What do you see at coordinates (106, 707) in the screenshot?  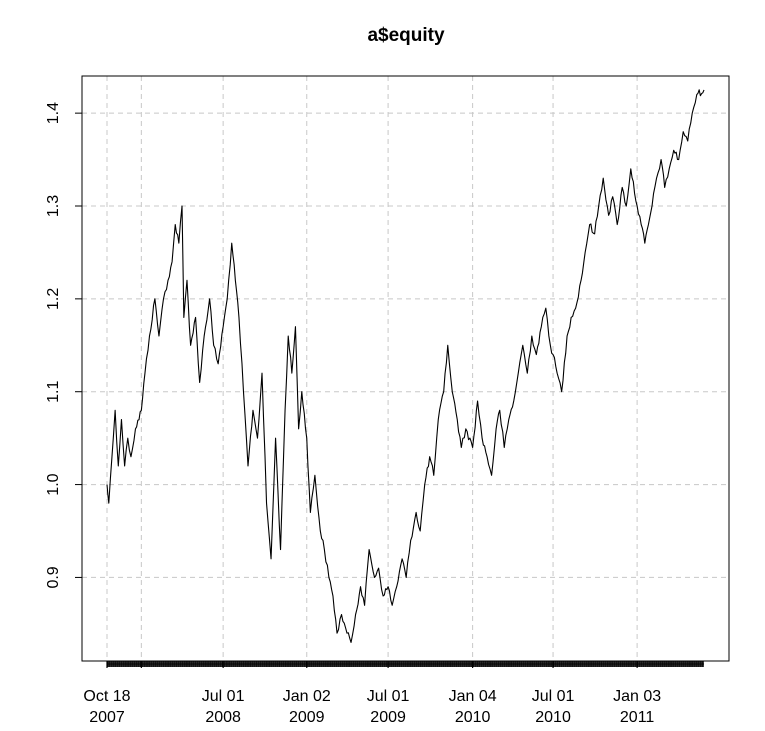 I see `x-tick-label: Oct 18 2007` at bounding box center [106, 707].